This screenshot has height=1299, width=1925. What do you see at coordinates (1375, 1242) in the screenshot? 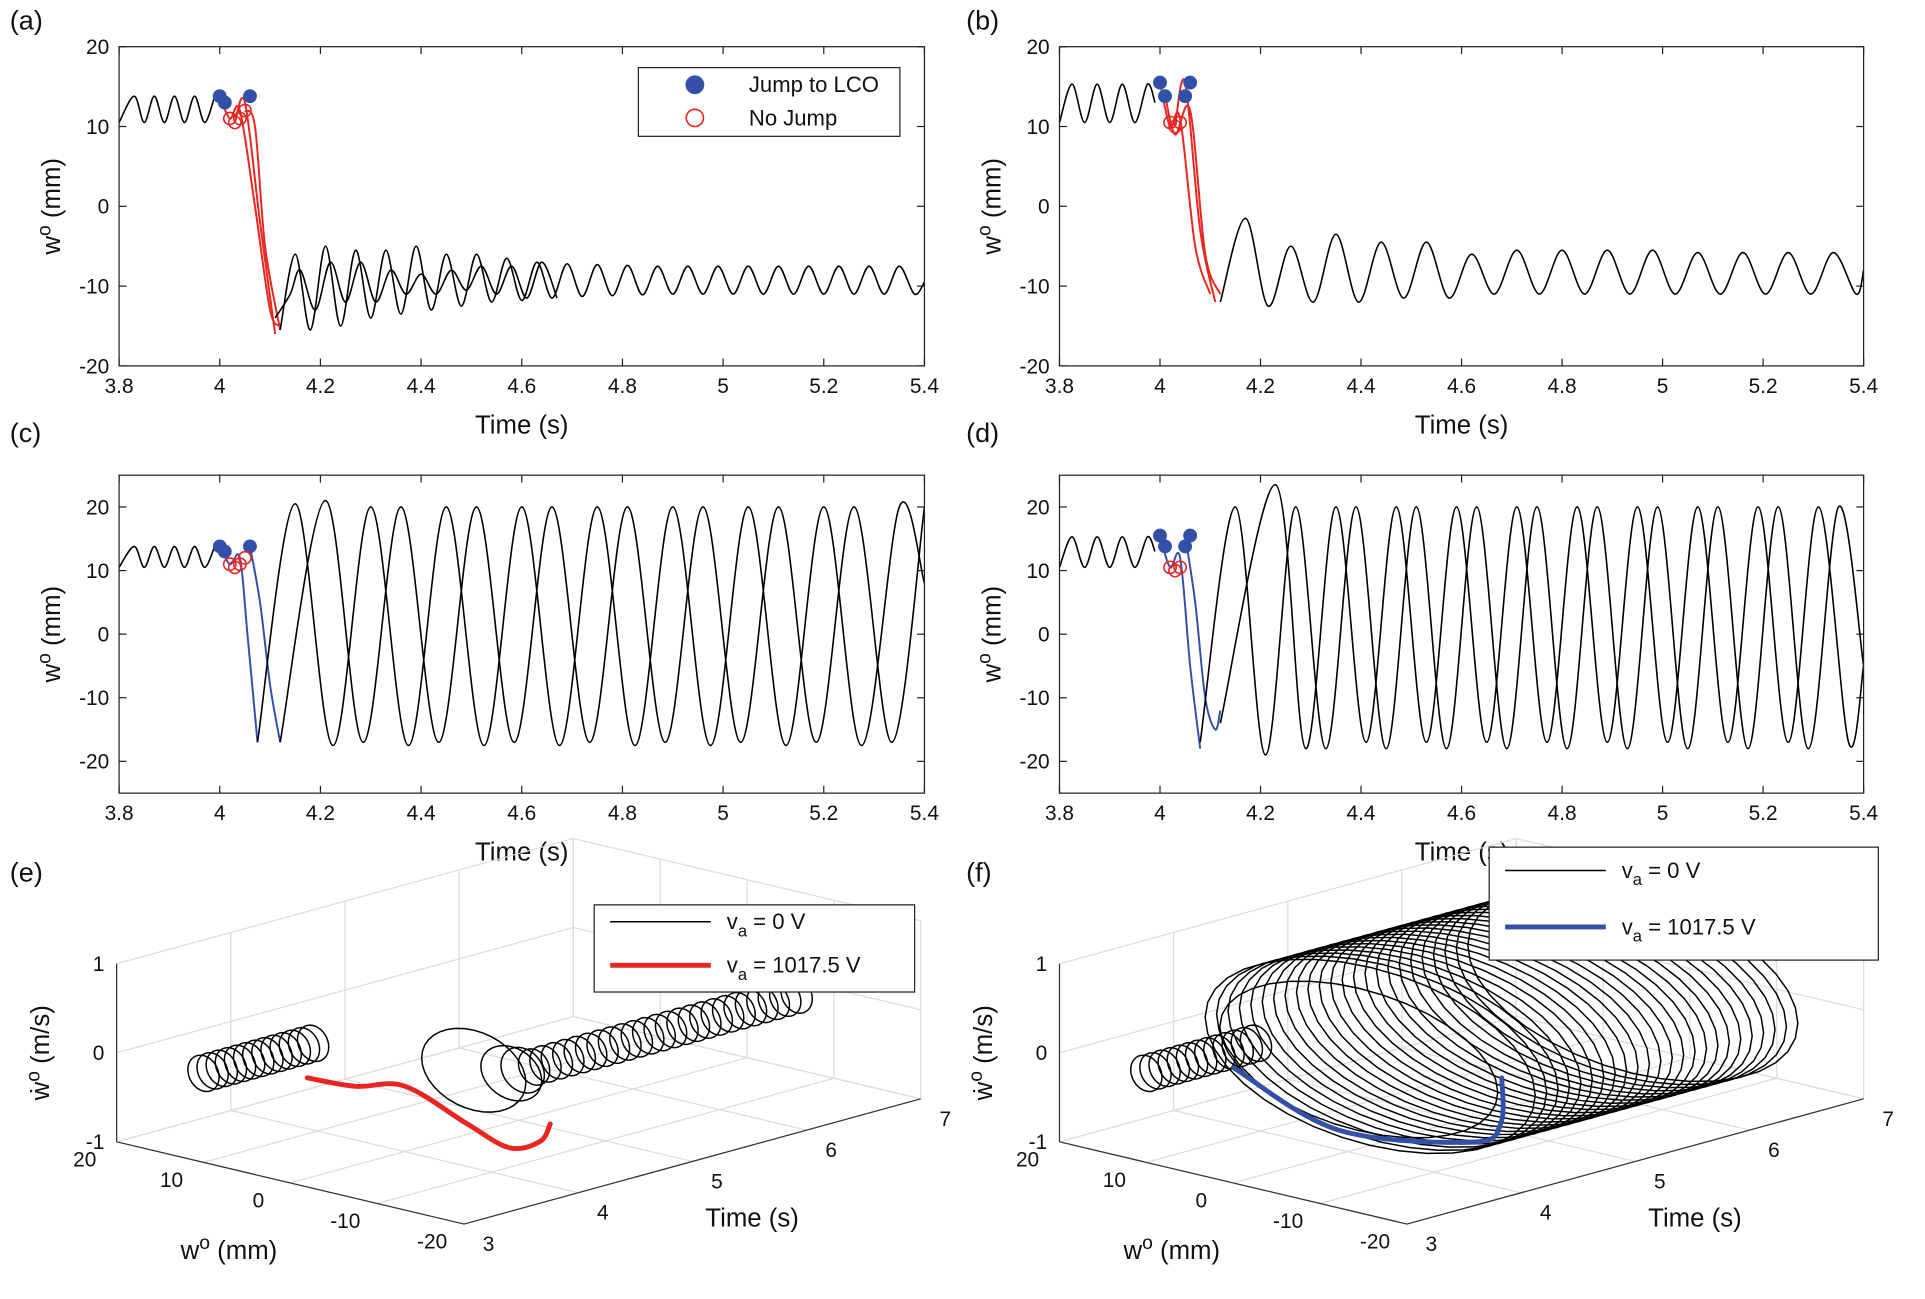
I see `y-tick-label: -20` at bounding box center [1375, 1242].